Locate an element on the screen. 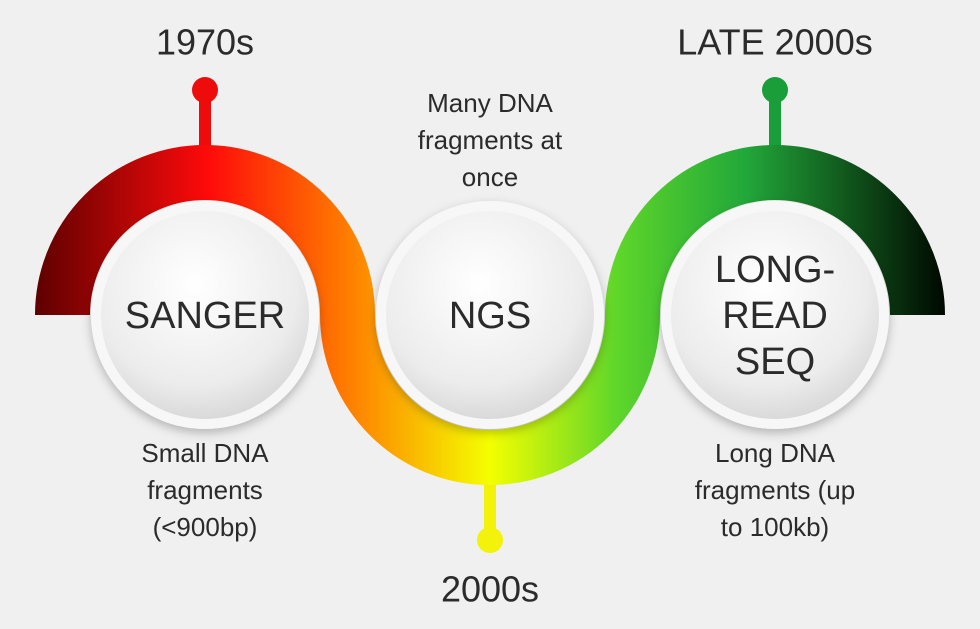 This screenshot has height=629, width=980. stage-description: Long DNA is located at coordinates (775, 453).